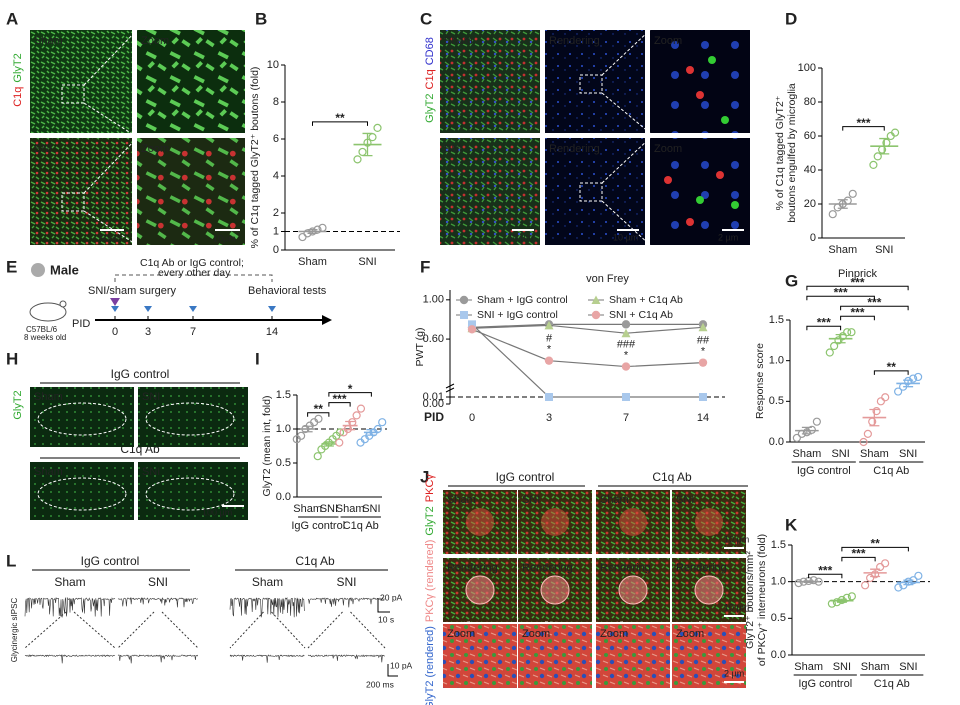 The height and width of the screenshot is (705, 960). Describe the element at coordinates (283, 463) in the screenshot. I see `y-tick-label: 0.5` at that location.